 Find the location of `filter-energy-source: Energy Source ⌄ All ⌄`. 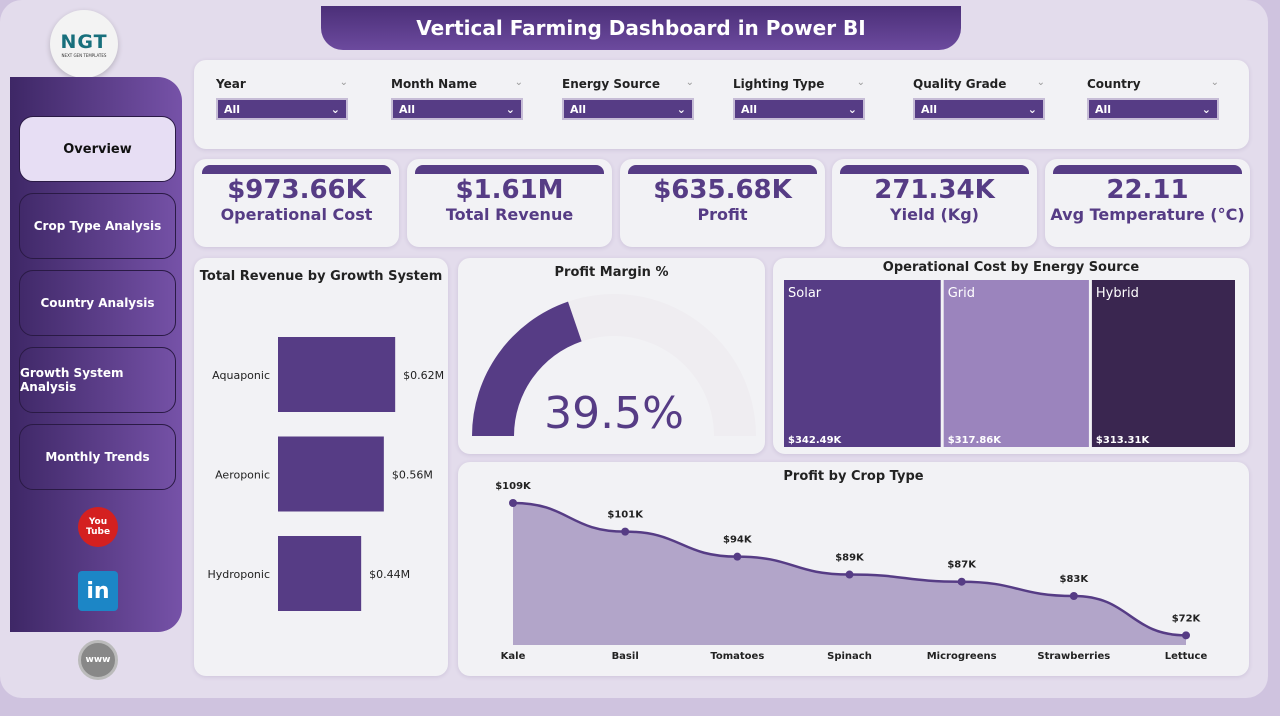

filter-energy-source: Energy Source ⌄ All ⌄ is located at coordinates (628, 98).